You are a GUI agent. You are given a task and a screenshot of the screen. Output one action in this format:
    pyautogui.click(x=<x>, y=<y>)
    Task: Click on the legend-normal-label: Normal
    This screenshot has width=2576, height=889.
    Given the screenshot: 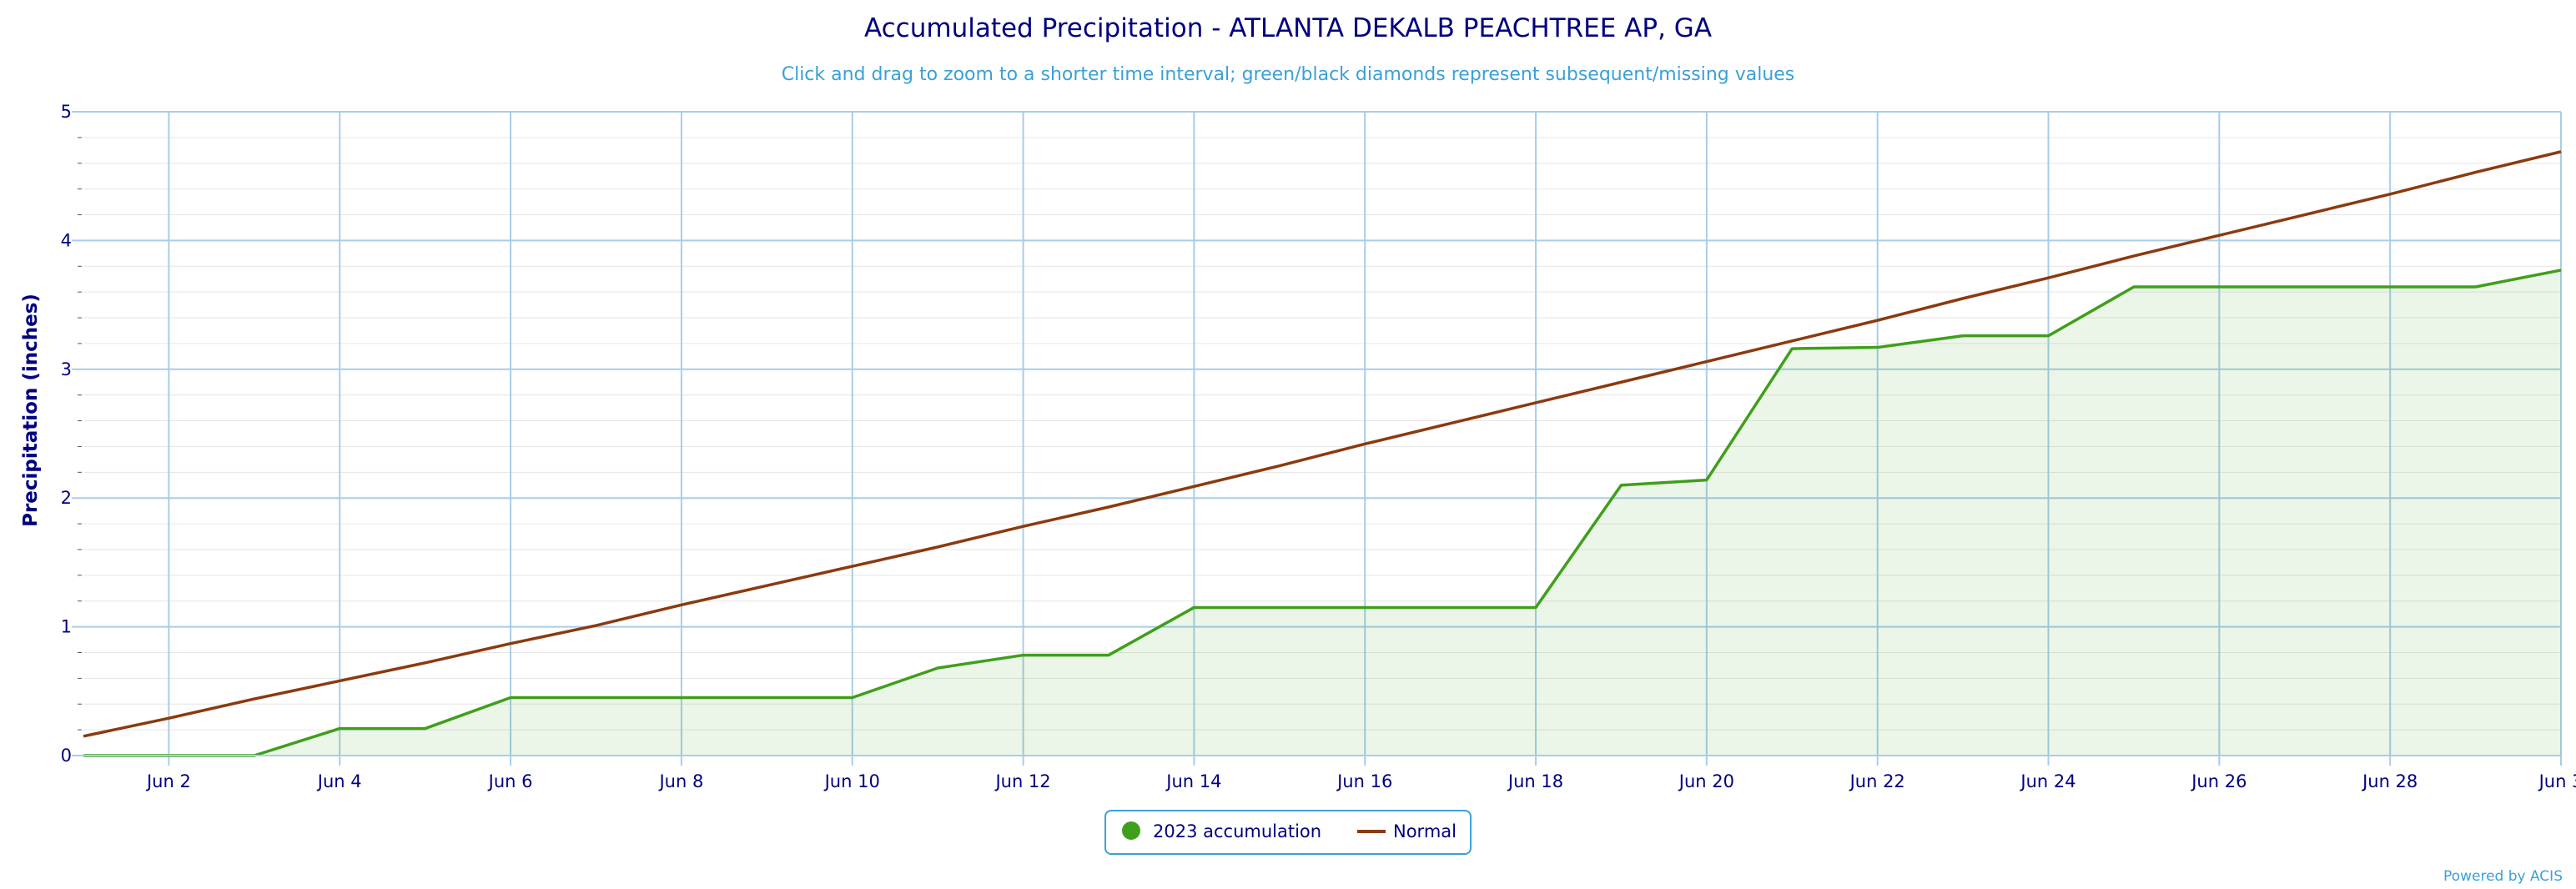 What is the action you would take?
    pyautogui.click(x=1425, y=831)
    